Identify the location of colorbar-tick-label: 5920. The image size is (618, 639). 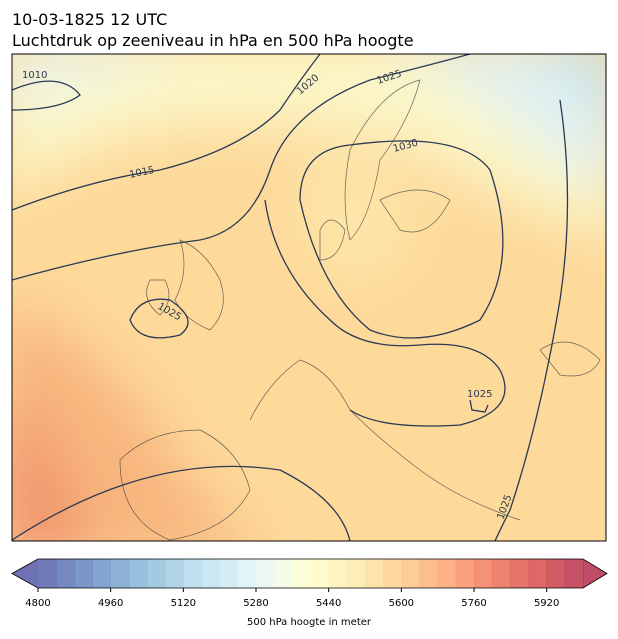
(546, 603).